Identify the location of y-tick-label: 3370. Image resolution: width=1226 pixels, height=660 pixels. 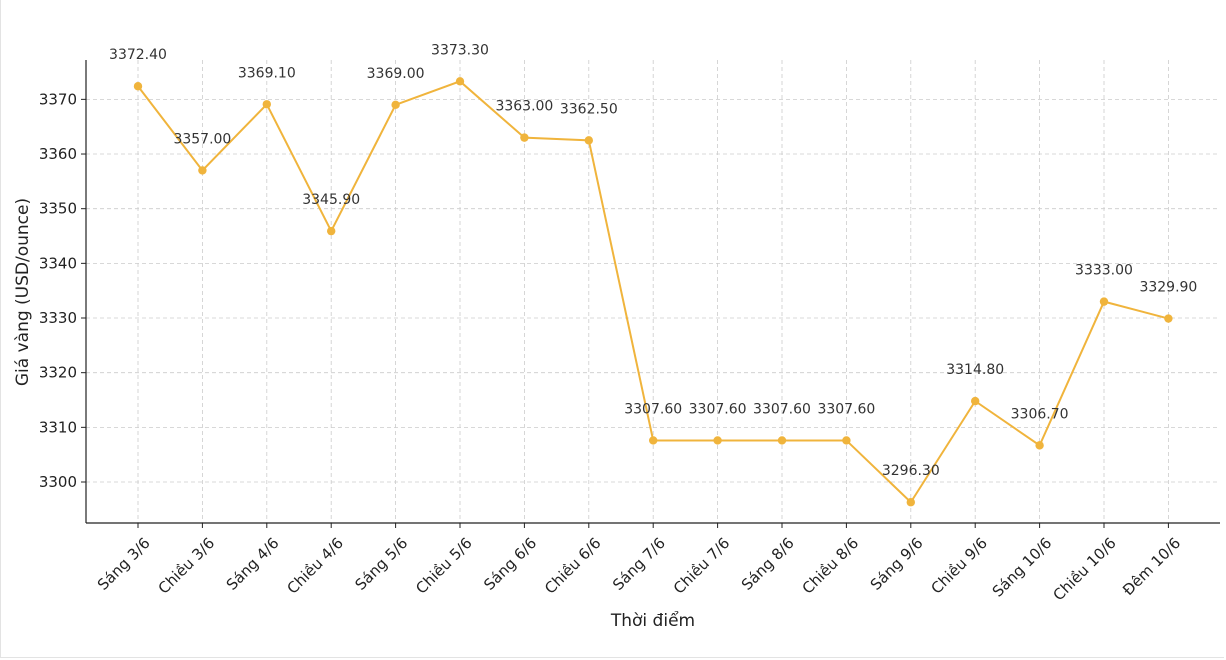
(58, 99).